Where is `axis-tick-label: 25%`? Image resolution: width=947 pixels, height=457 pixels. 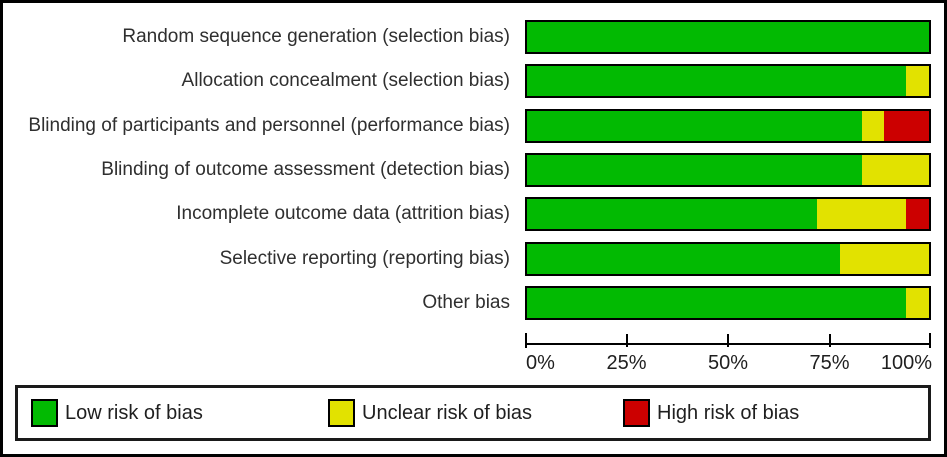 axis-tick-label: 25% is located at coordinates (626, 363).